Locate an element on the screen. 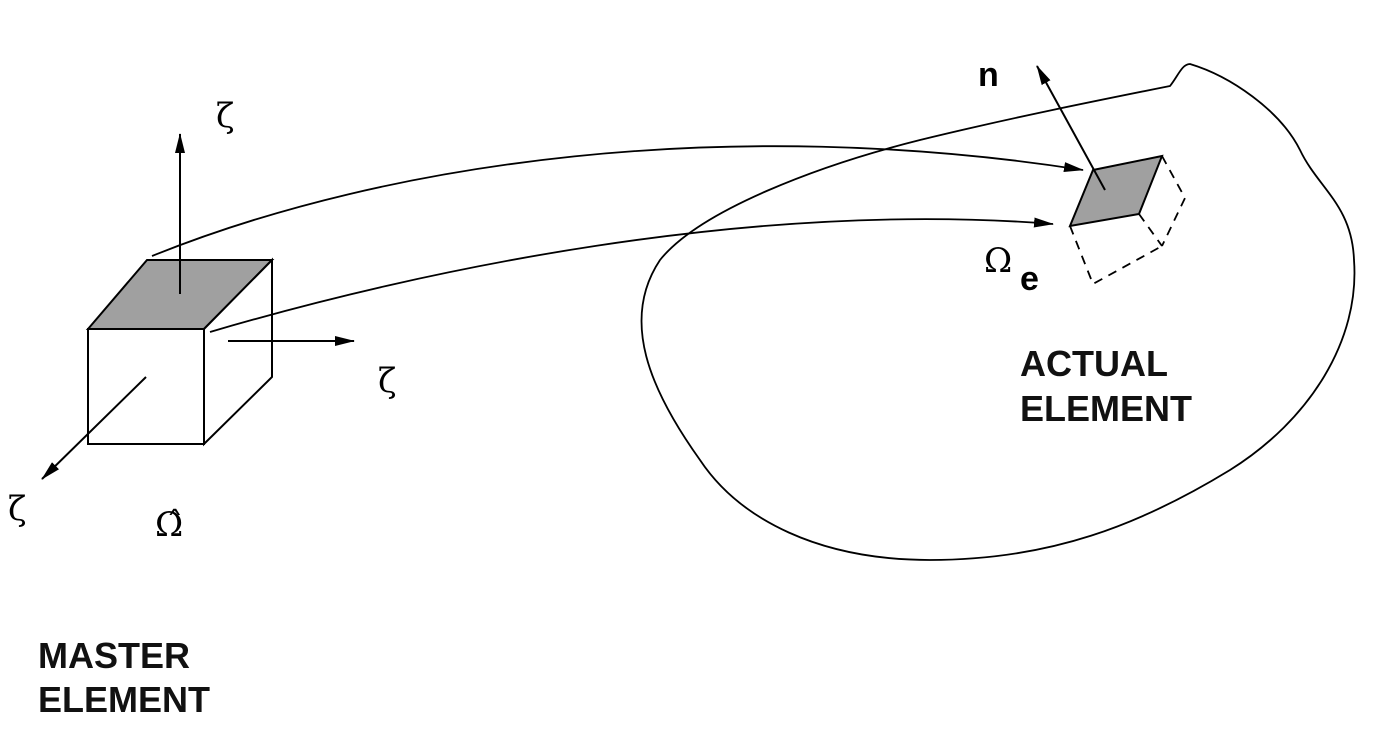 This screenshot has height=734, width=1384. normal-vector is located at coordinates (1071, 128).